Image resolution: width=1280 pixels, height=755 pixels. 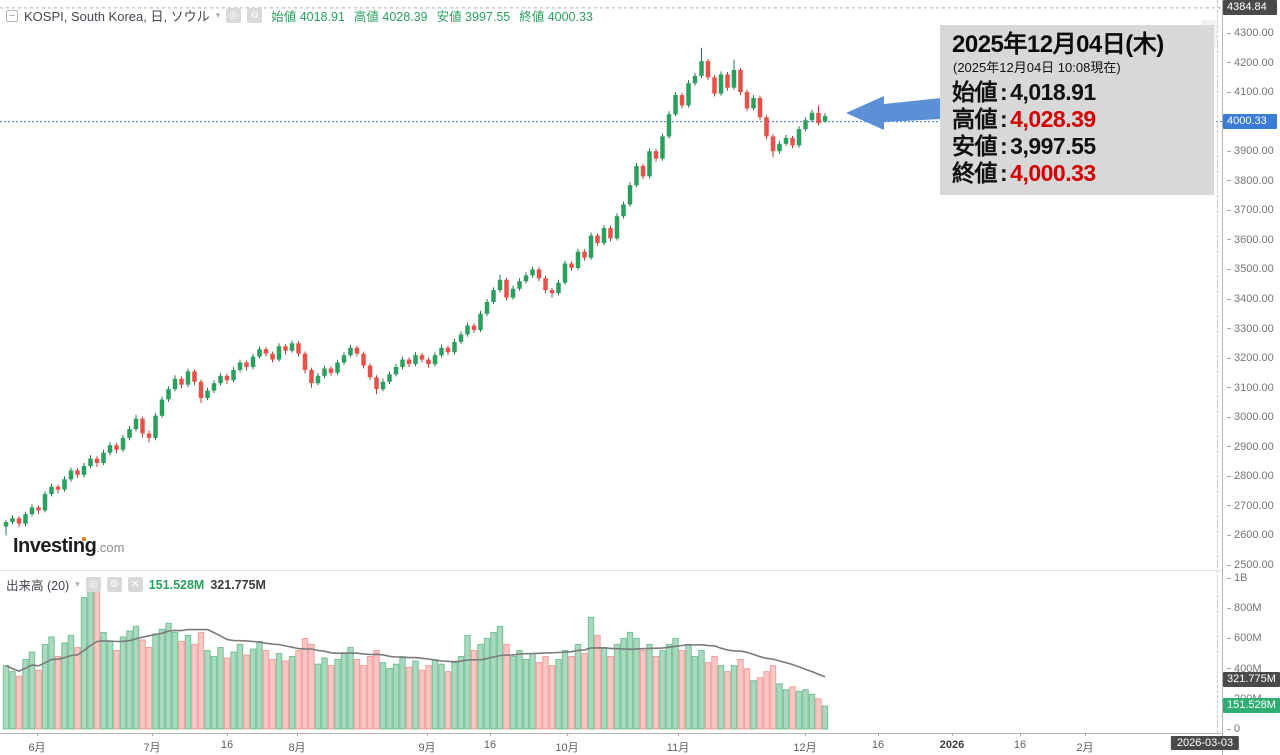 I want to click on price-axis-label: 3300.00, so click(x=1250, y=329).